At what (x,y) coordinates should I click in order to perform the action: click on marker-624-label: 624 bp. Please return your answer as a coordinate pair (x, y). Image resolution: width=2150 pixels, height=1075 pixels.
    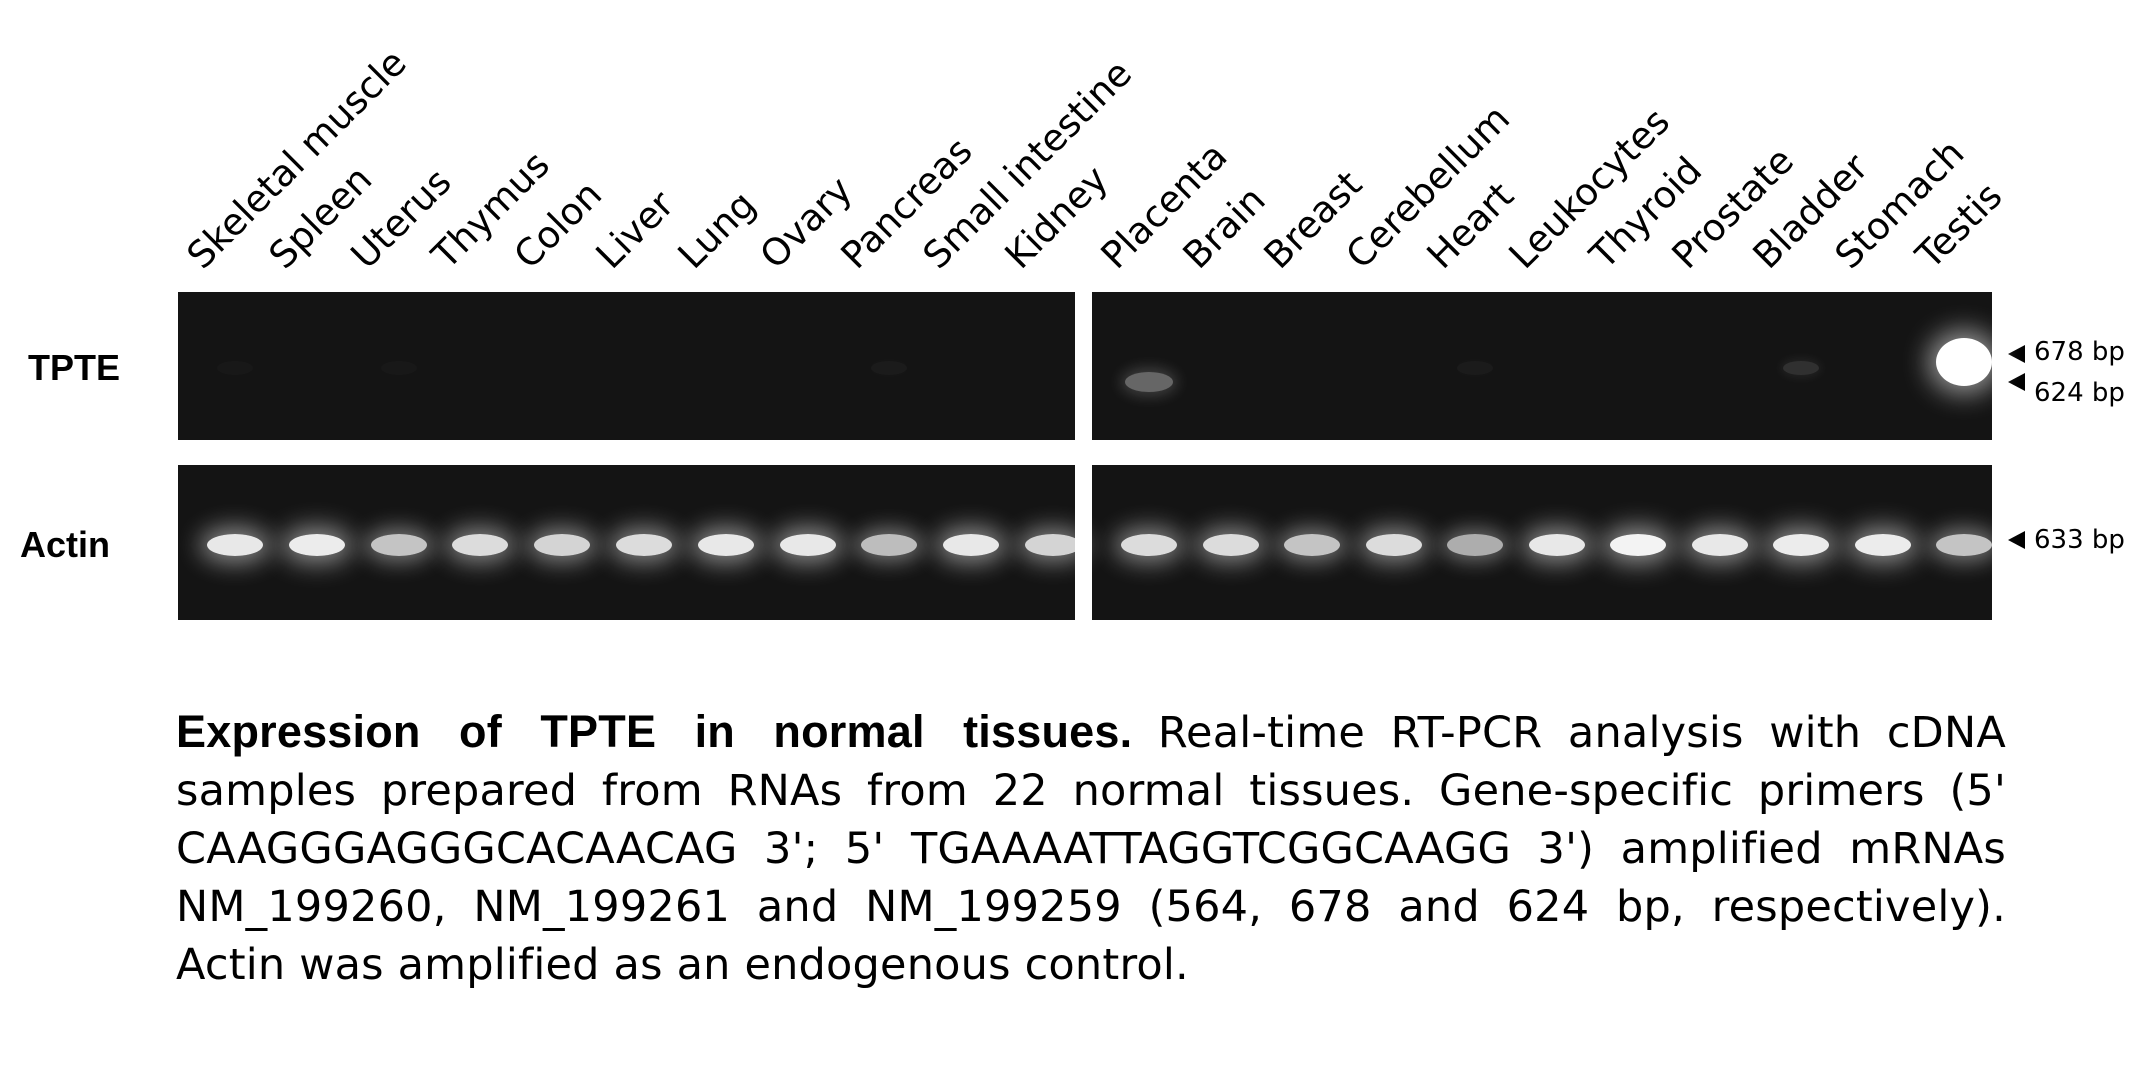
    Looking at the image, I should click on (2079, 393).